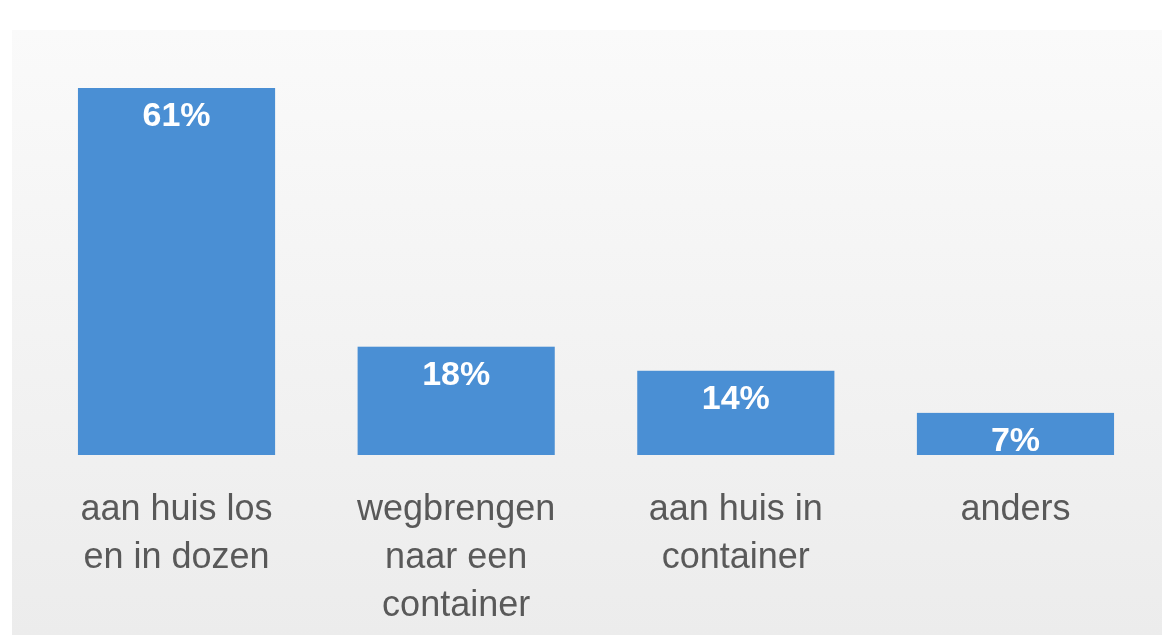  I want to click on x-tick-label: aan huis in container, so click(735, 531).